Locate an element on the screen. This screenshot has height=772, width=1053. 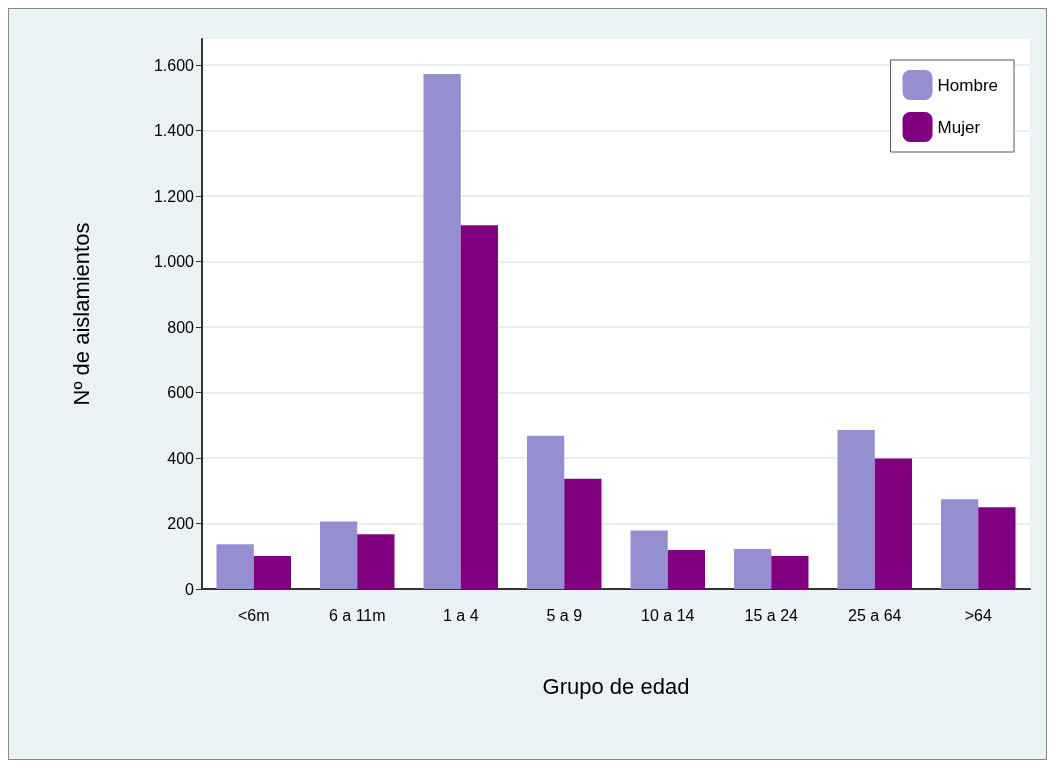
y-axis-title: Nº de aislamientos is located at coordinates (81, 314).